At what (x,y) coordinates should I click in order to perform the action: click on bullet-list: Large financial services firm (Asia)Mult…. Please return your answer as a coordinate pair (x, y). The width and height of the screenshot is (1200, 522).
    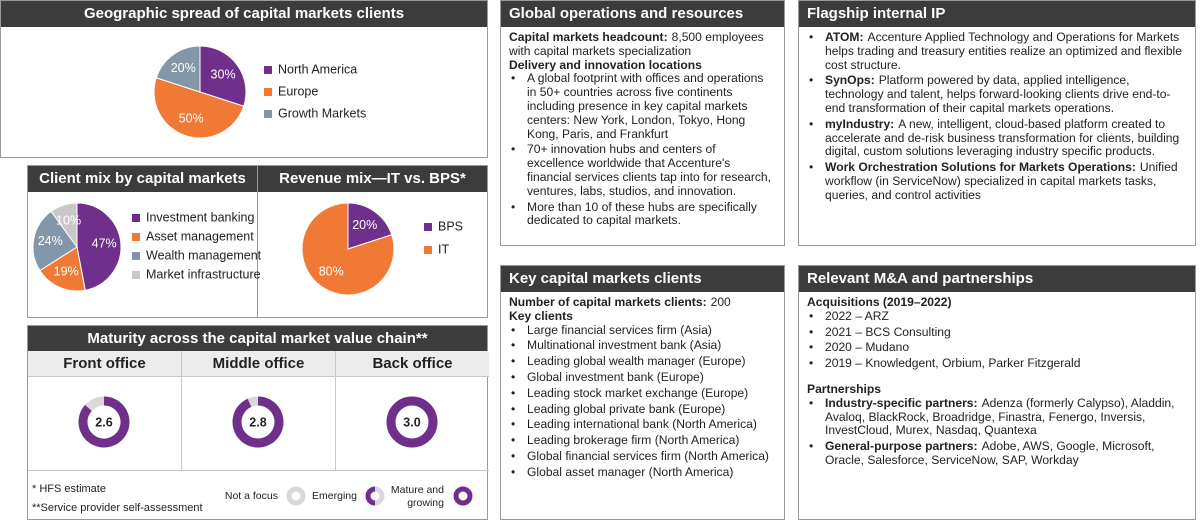
    Looking at the image, I should click on (642, 401).